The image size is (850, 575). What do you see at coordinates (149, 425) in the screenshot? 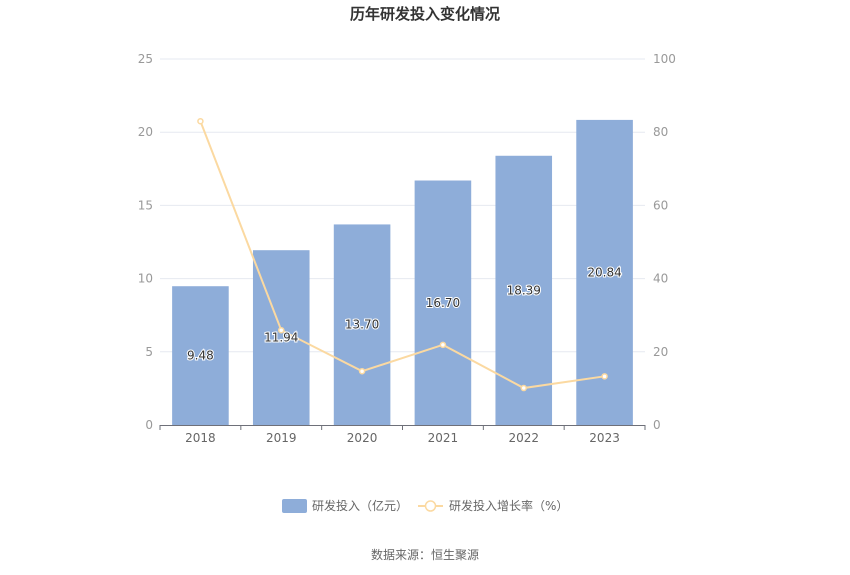
I see `y-left-tick-label: 0` at bounding box center [149, 425].